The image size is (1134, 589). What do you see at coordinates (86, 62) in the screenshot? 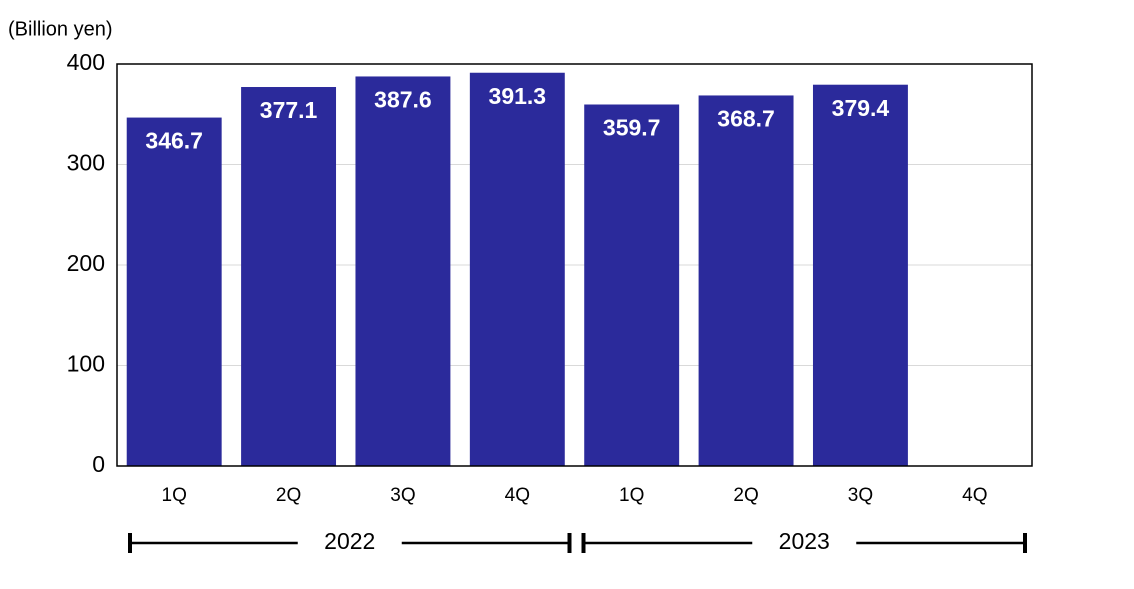
I see `y-tick-label: 400` at bounding box center [86, 62].